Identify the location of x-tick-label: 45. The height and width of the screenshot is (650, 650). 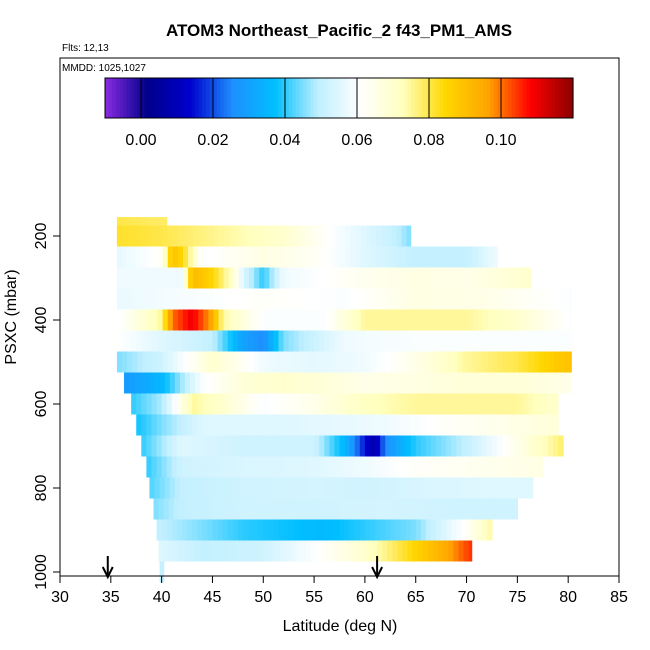
(213, 597).